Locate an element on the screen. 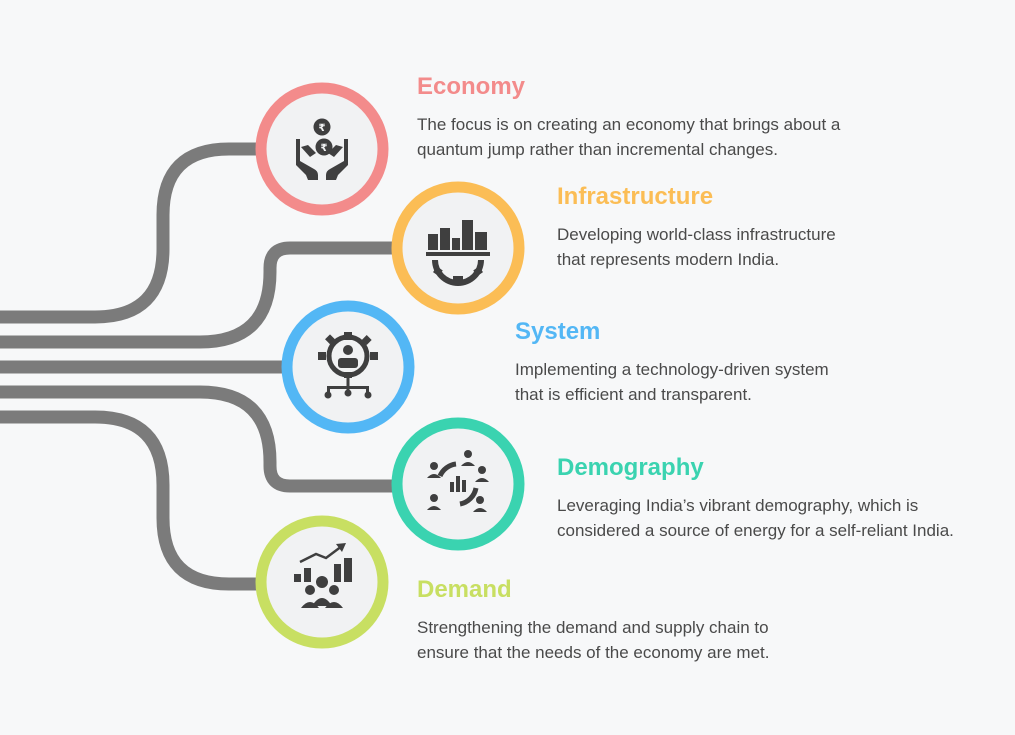 Image resolution: width=1015 pixels, height=735 pixels. economy-node: ₹ ₹ is located at coordinates (322, 149).